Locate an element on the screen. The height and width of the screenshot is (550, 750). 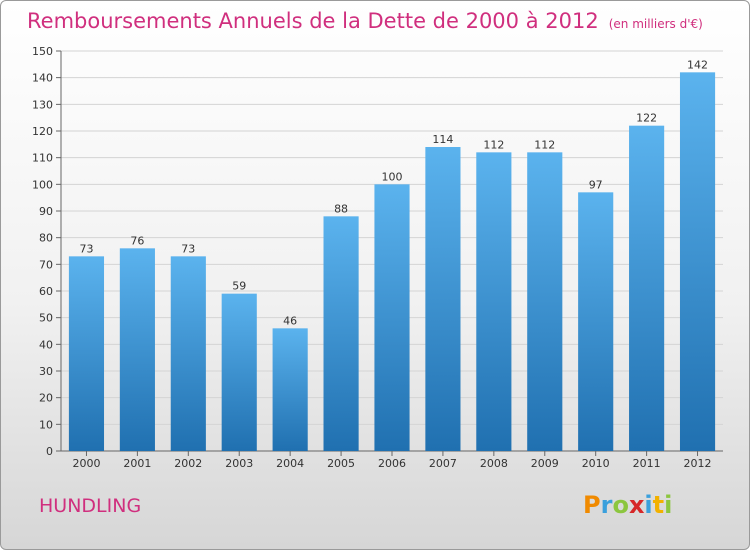
y-tick-label: 40 is located at coordinates (46, 344).